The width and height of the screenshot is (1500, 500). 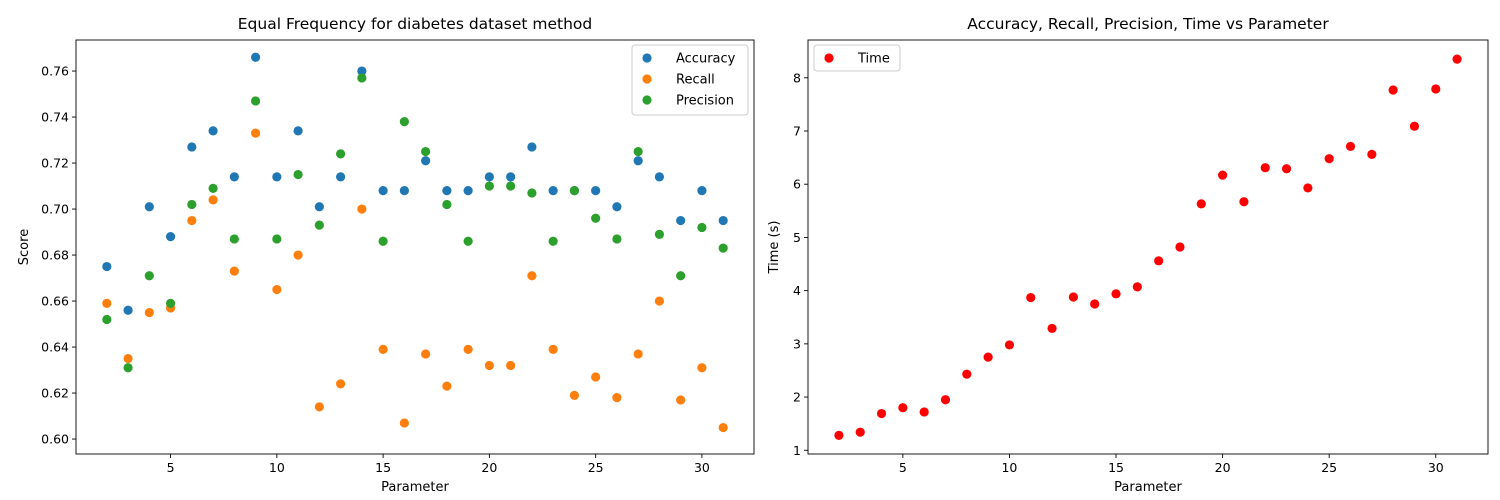 I want to click on chart-2-legend-box, so click(x=857, y=58).